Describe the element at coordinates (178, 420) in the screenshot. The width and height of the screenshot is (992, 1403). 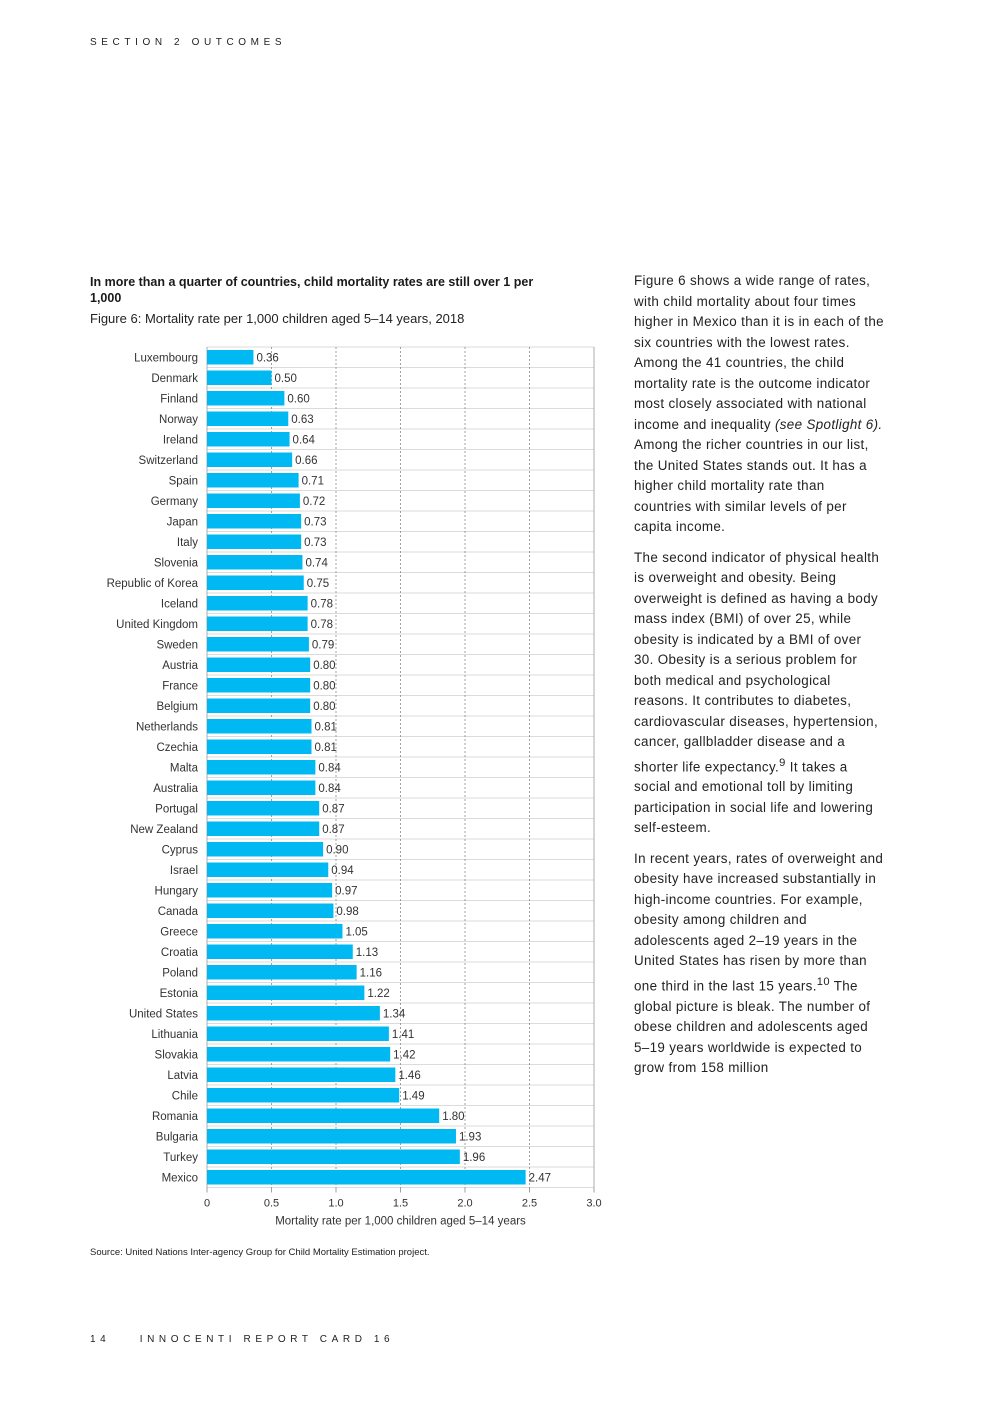
I see `category-label: Norway` at that location.